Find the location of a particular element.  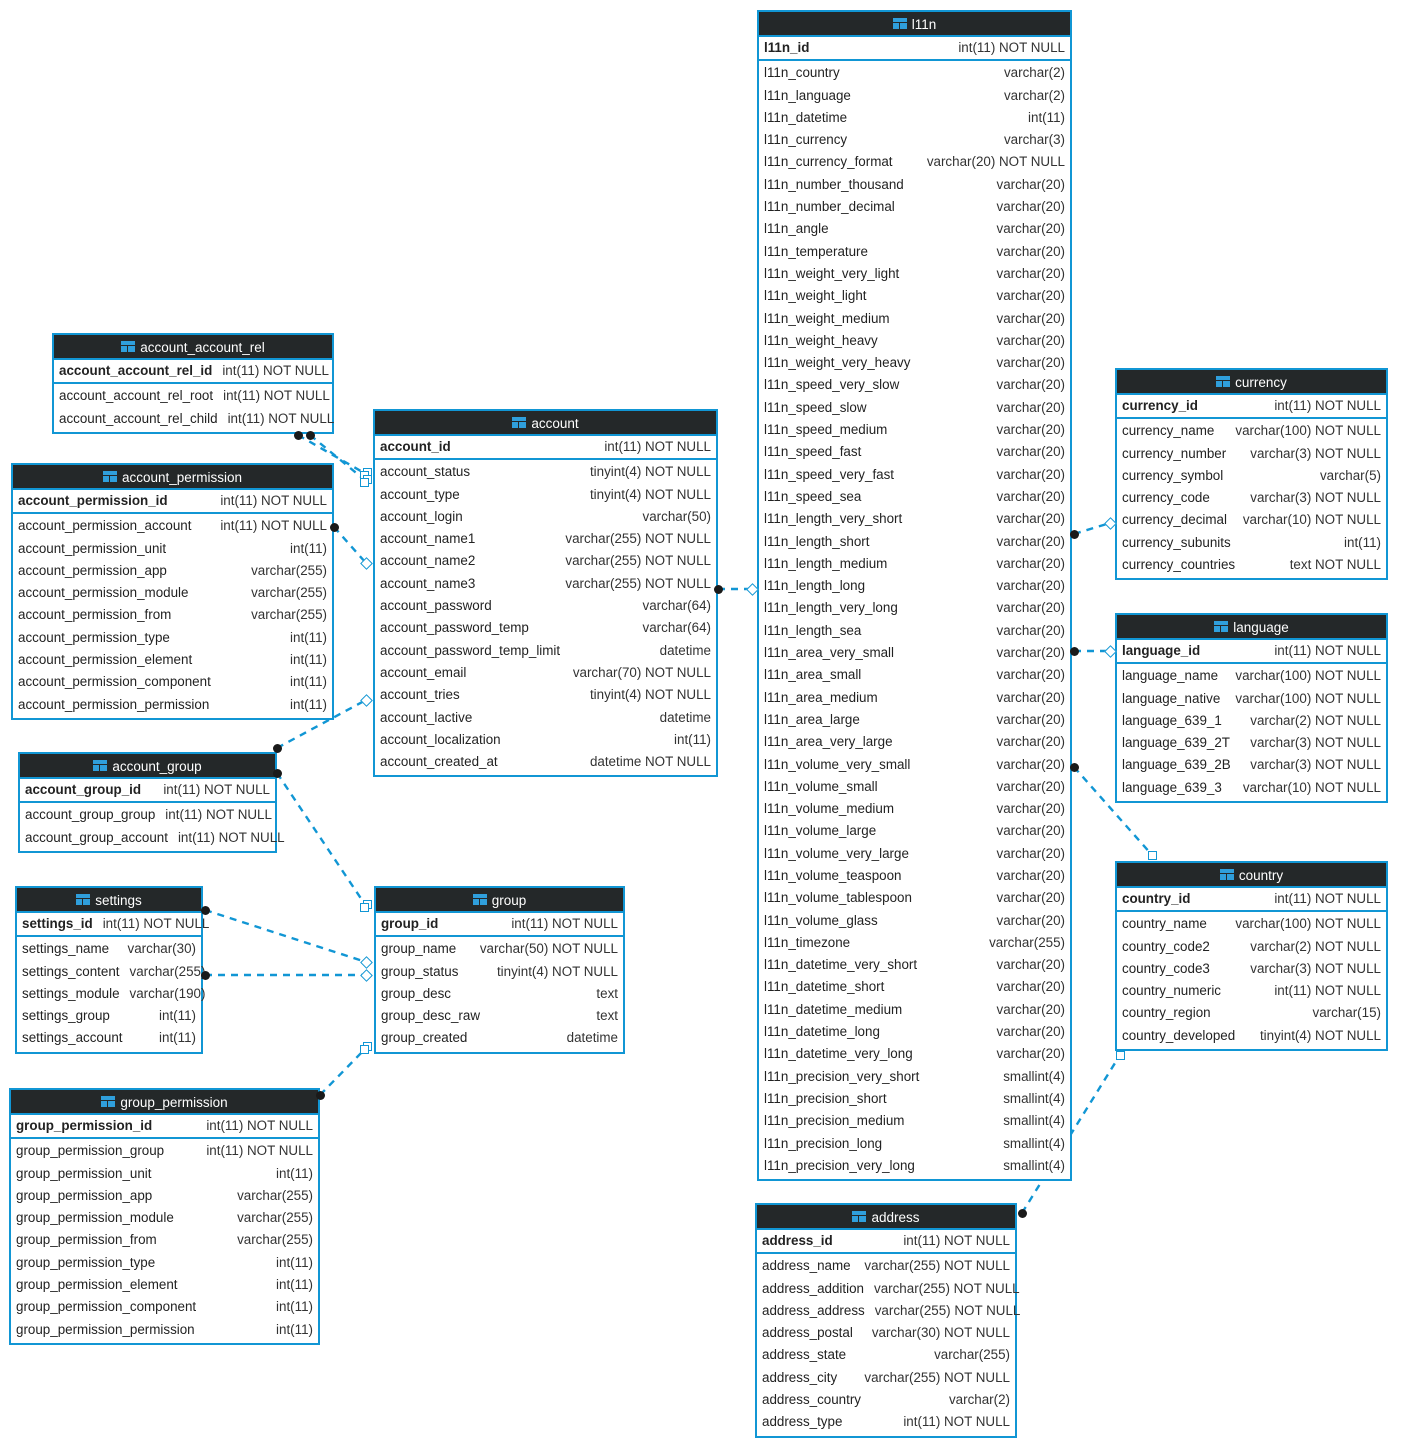

column-row: account_password_temp varchar(64) is located at coordinates (545, 628).